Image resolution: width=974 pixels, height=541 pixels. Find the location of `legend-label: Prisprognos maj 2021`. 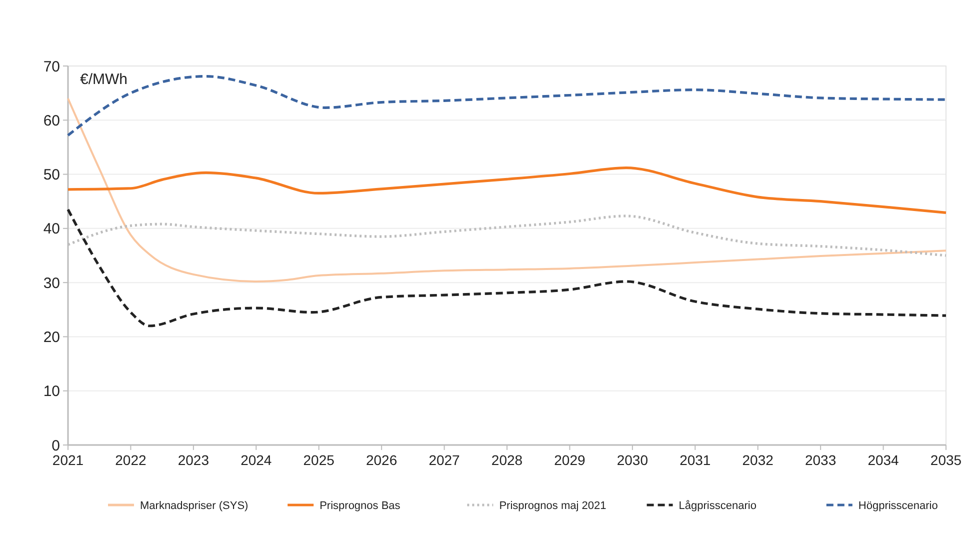

legend-label: Prisprognos maj 2021 is located at coordinates (552, 506).